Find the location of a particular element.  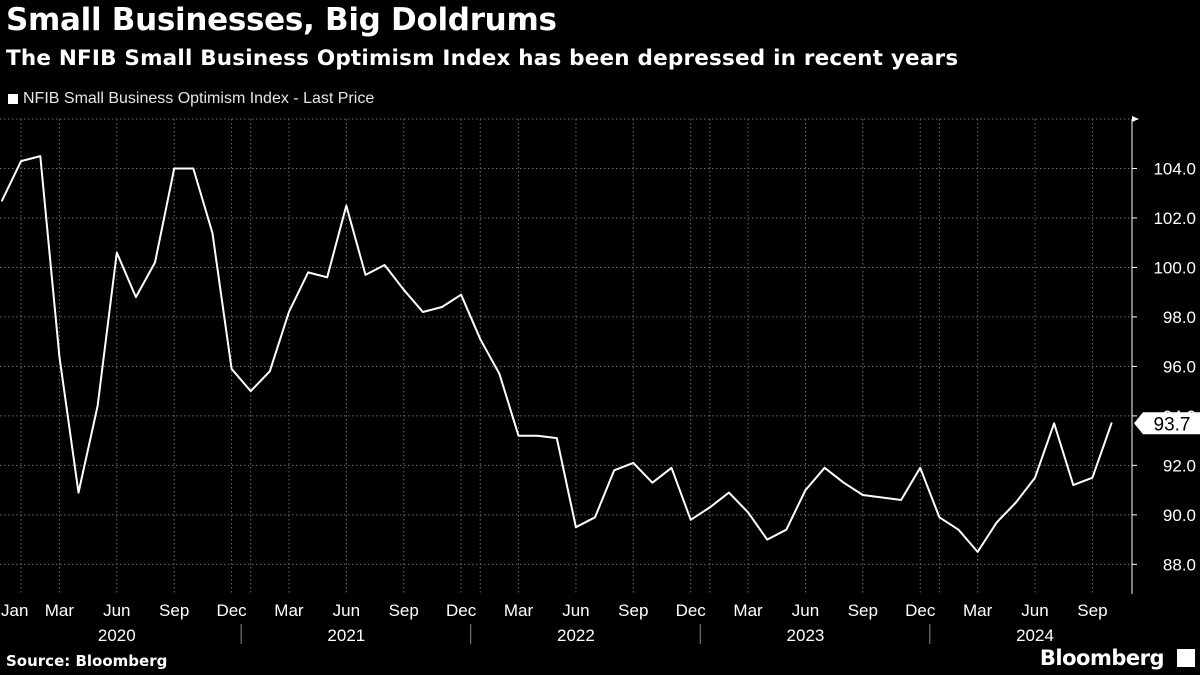

last-value-label: 93.7 is located at coordinates (1172, 424).